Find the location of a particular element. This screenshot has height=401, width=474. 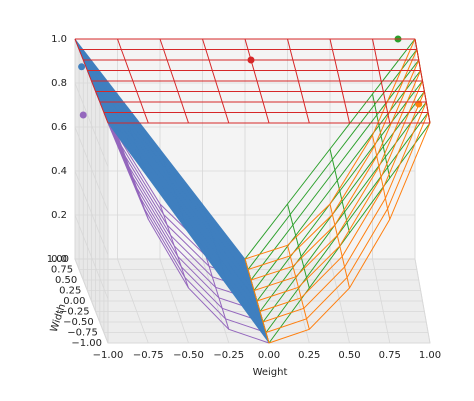

x-tick-label: 0.00 is located at coordinates (269, 355).